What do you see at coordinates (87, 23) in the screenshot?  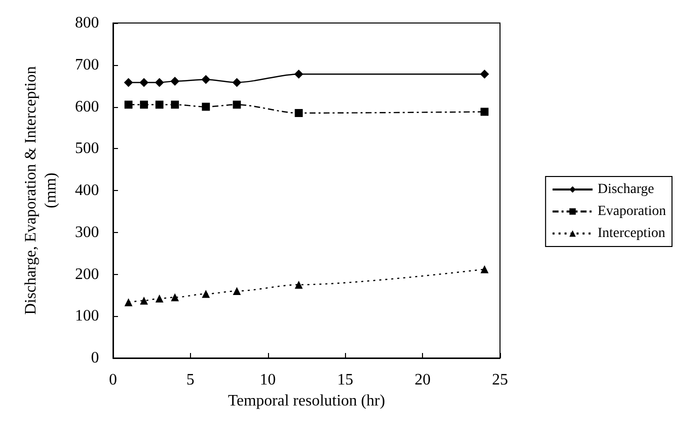 I see `y-tick-label: 800` at bounding box center [87, 23].